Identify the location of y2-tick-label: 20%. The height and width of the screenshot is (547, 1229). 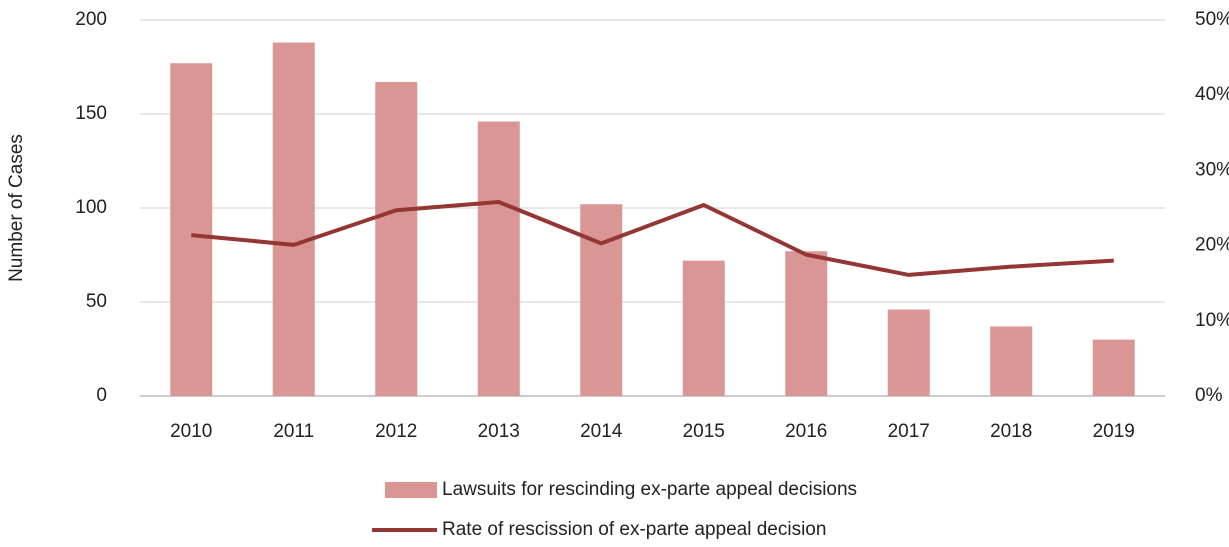
(1212, 245).